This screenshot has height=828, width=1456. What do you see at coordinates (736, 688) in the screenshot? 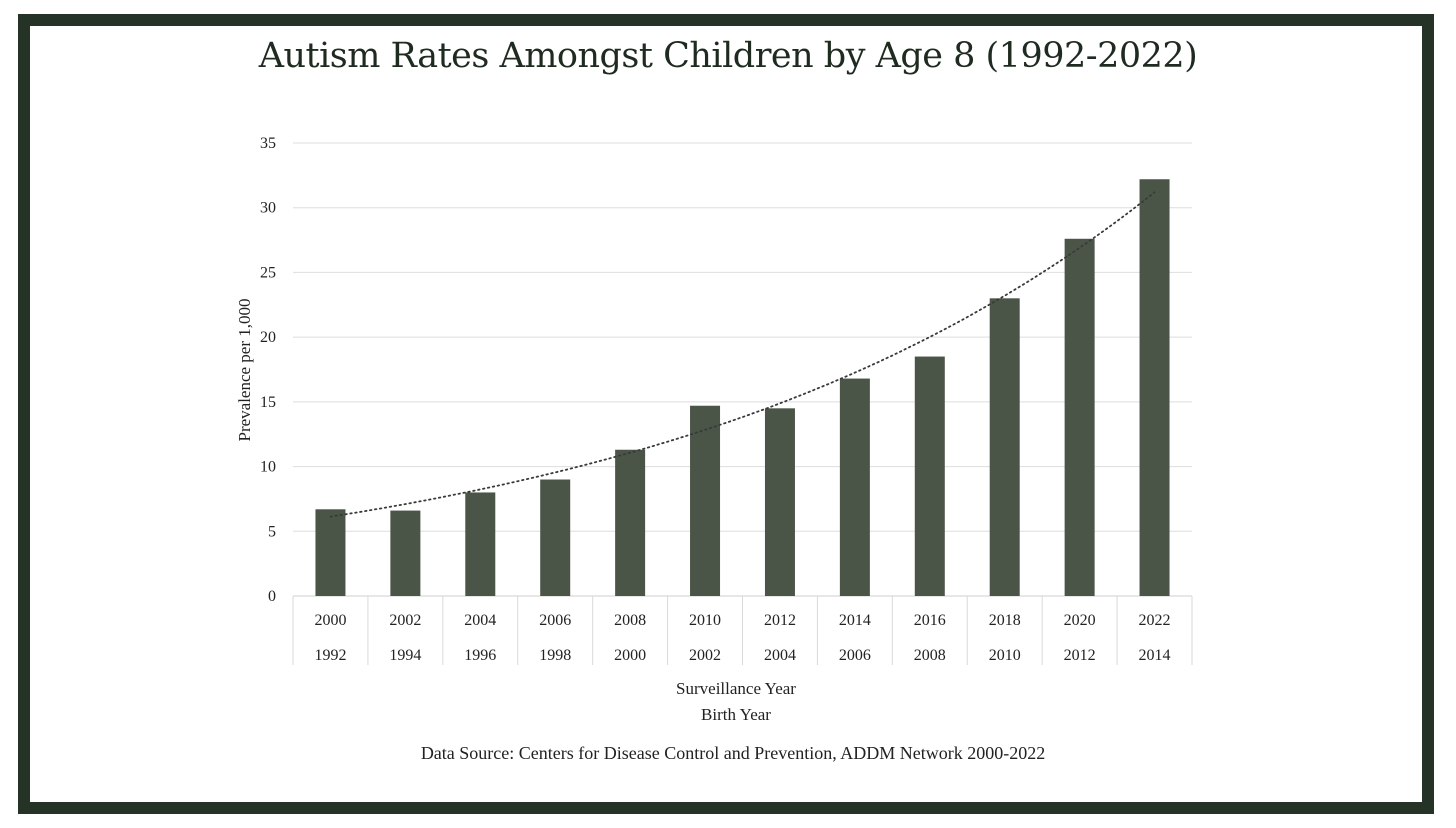
I see `x-axis-label: Surveillance Year` at bounding box center [736, 688].